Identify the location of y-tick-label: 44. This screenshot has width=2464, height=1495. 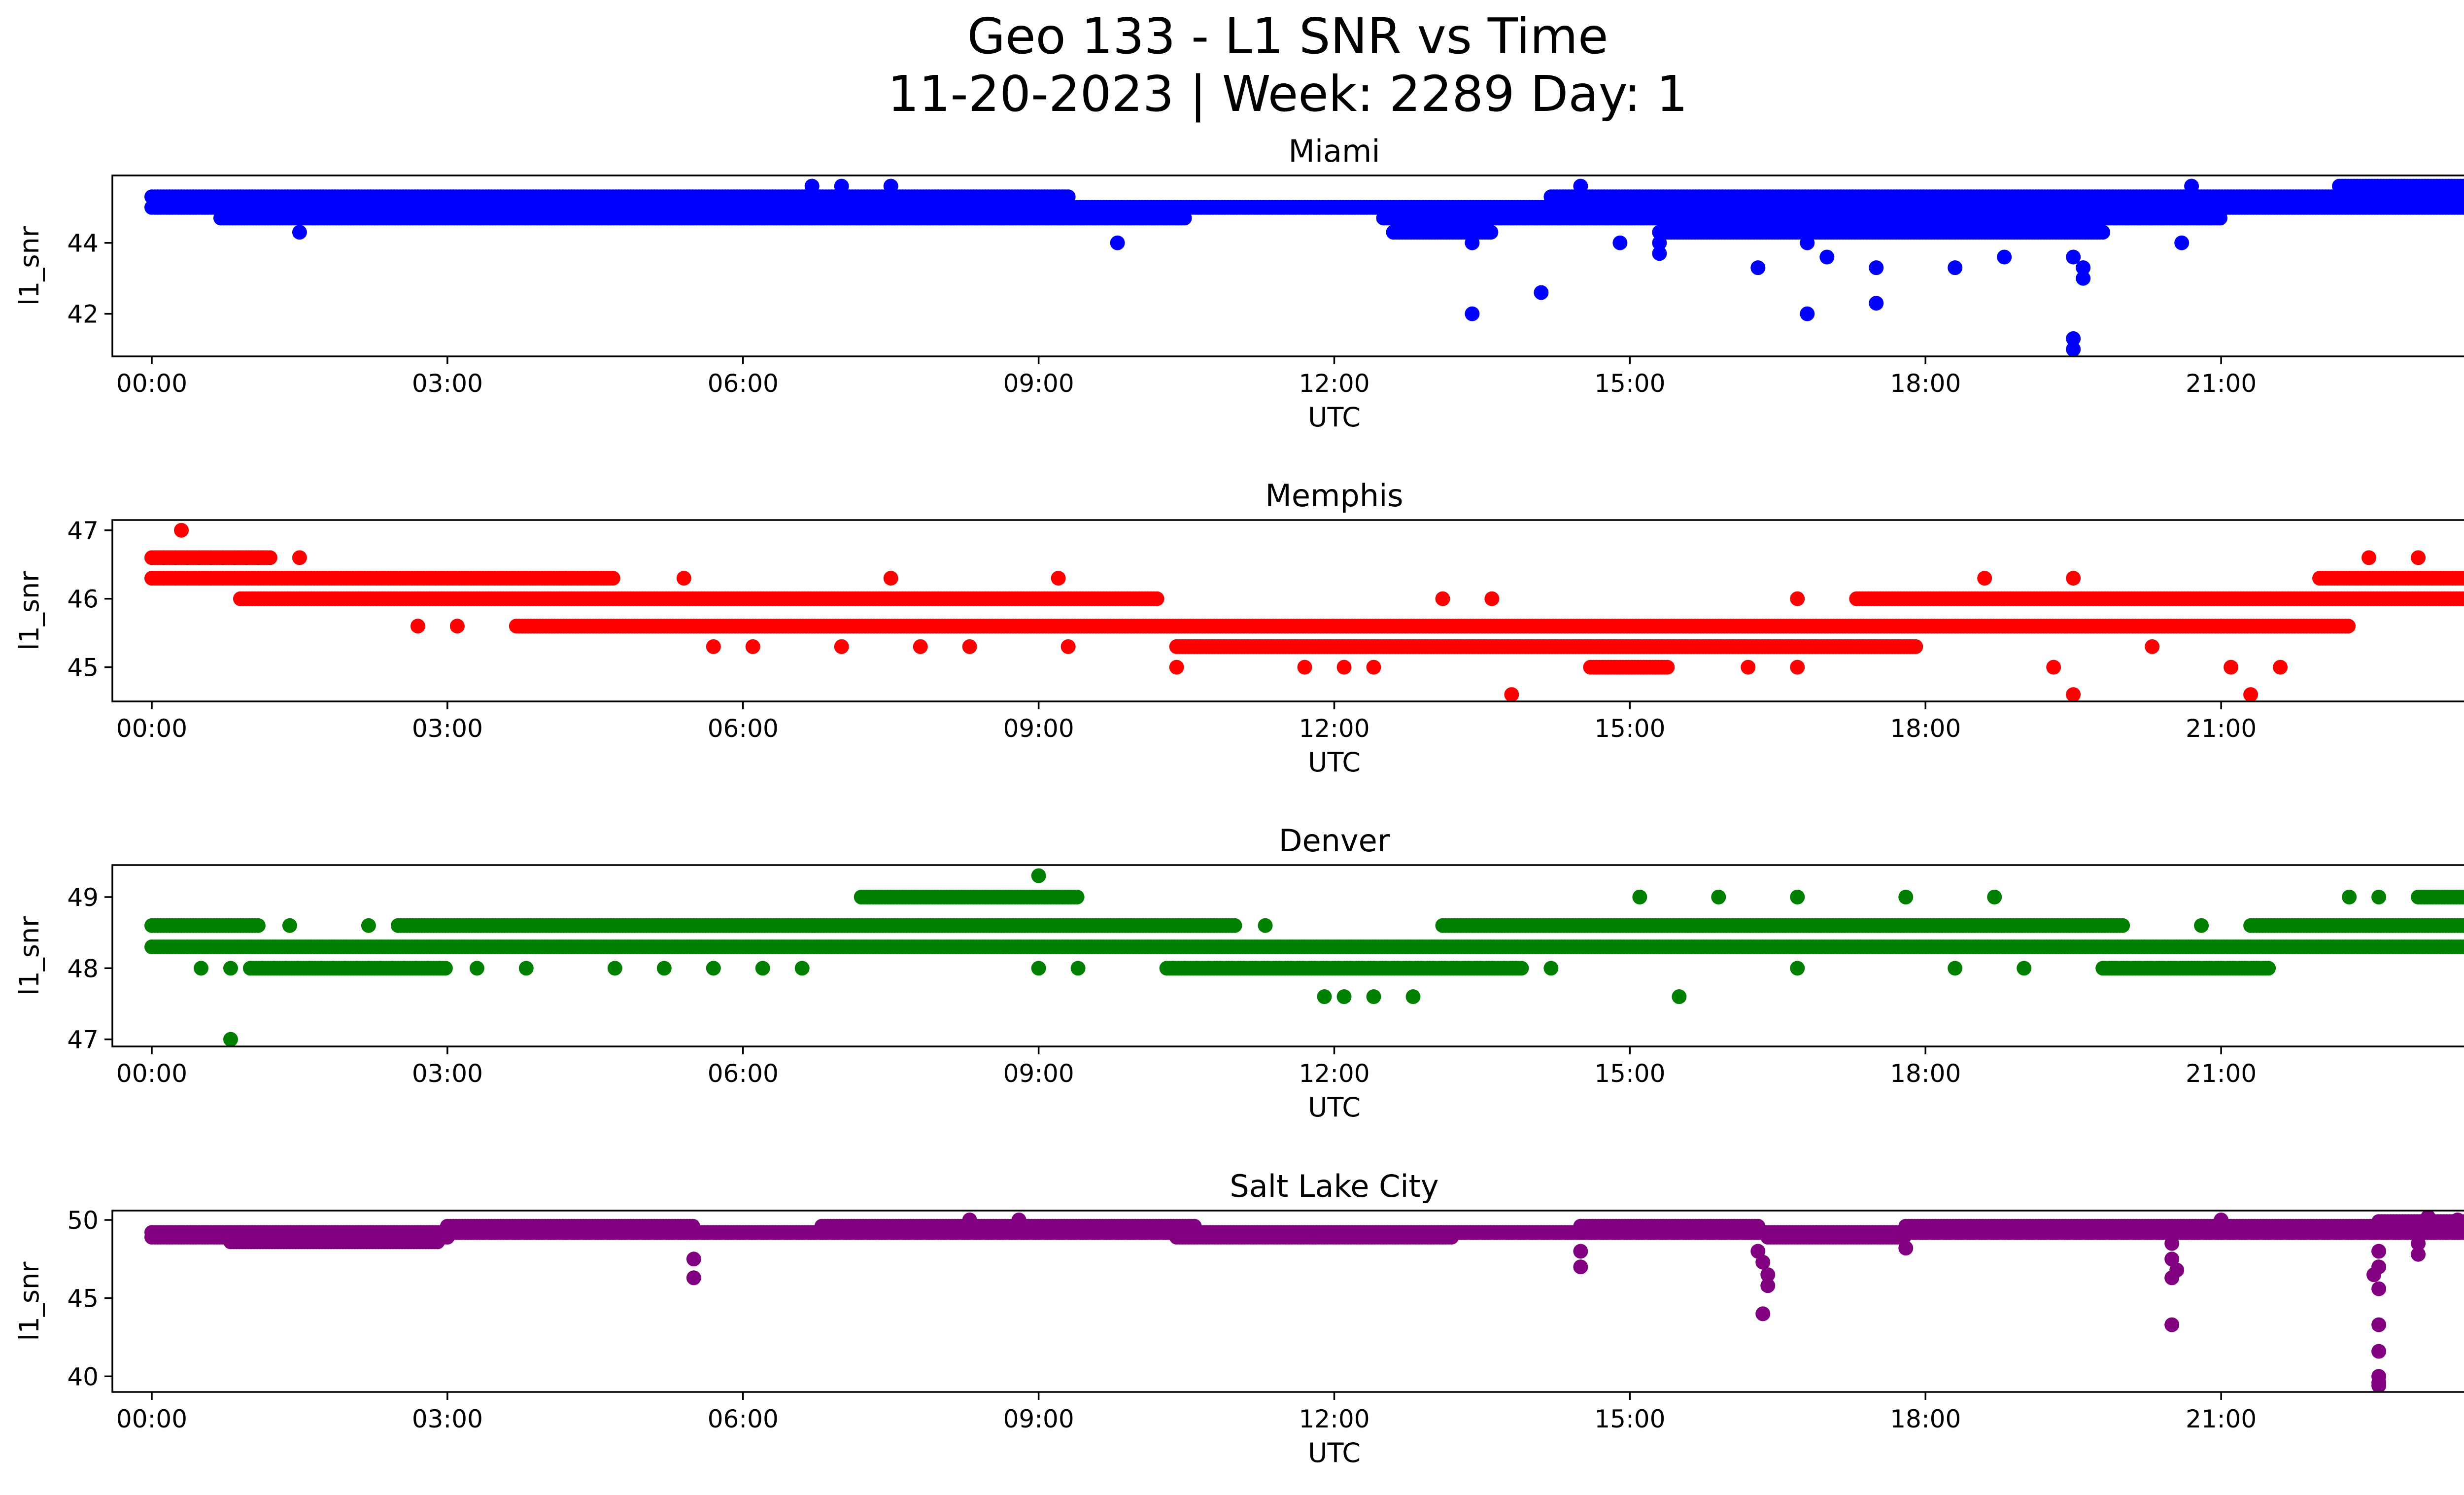
(83, 243).